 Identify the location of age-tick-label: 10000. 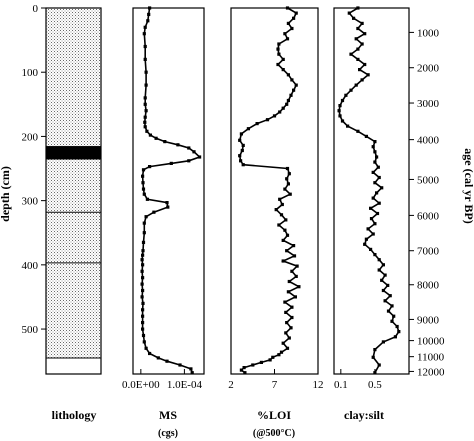
(431, 342).